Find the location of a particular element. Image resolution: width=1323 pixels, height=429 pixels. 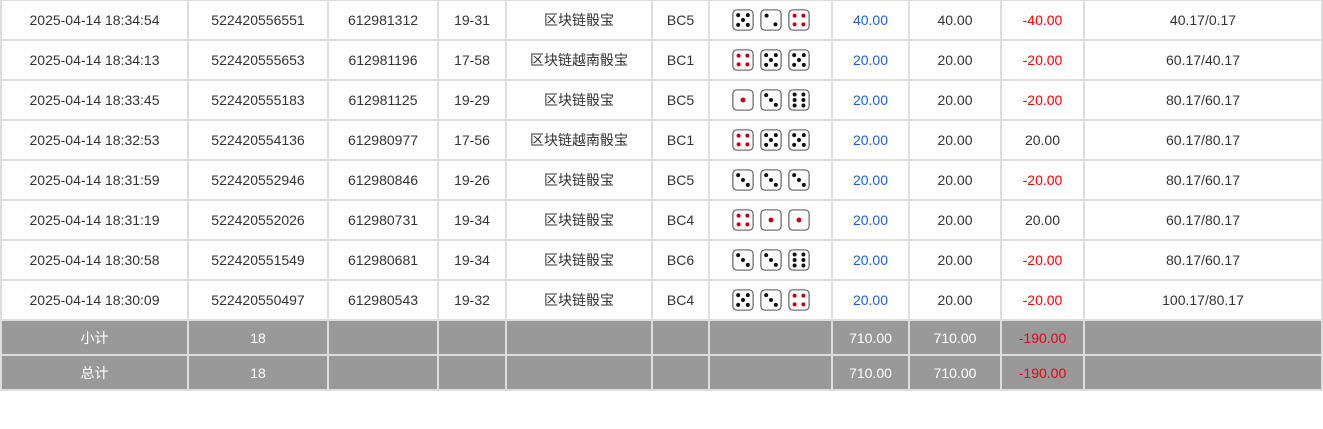

game-name: 区块链越南骰宝 is located at coordinates (579, 140).